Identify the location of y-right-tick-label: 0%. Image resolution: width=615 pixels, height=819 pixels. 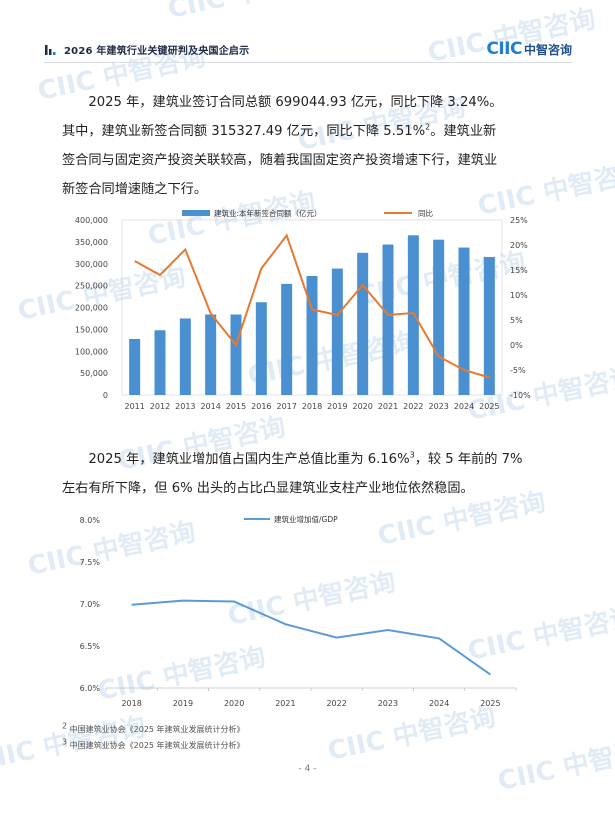
(516, 345).